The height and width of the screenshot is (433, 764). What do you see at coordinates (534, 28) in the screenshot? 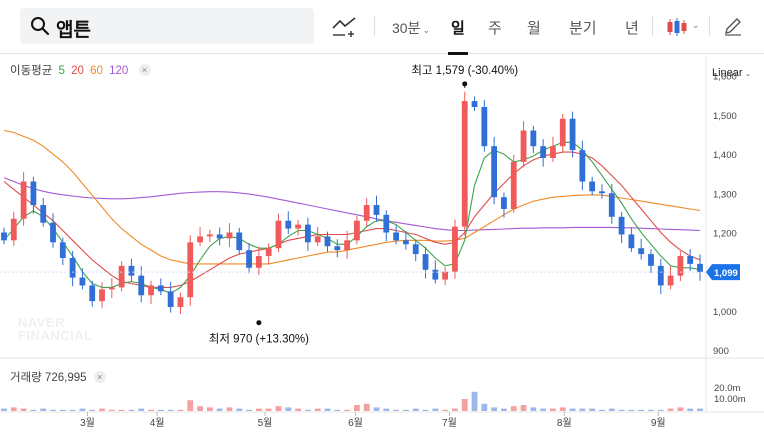
I see `period-tab-month: 월` at bounding box center [534, 28].